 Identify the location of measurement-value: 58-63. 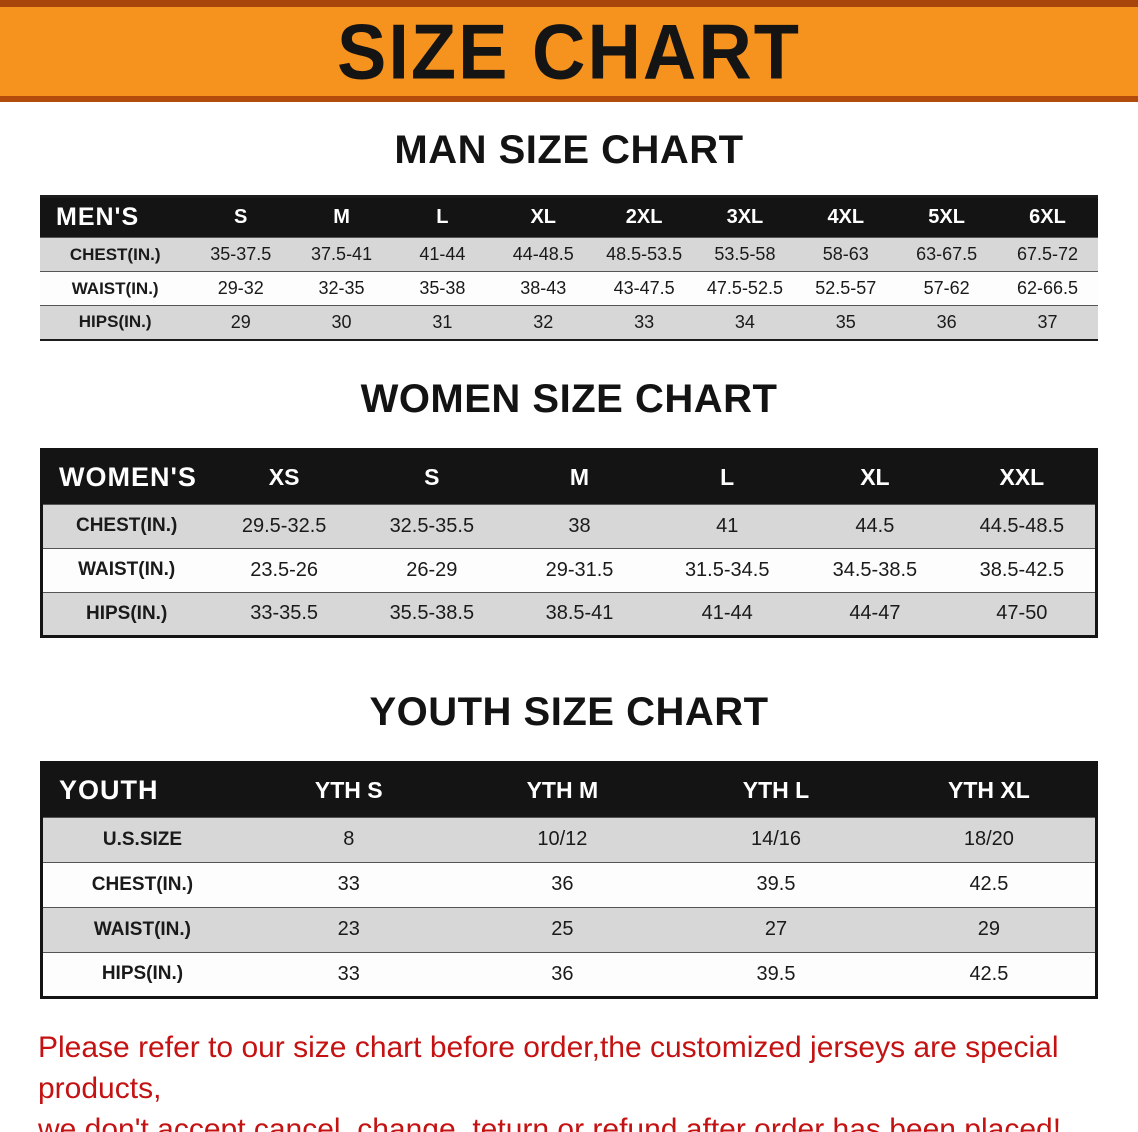
(845, 254).